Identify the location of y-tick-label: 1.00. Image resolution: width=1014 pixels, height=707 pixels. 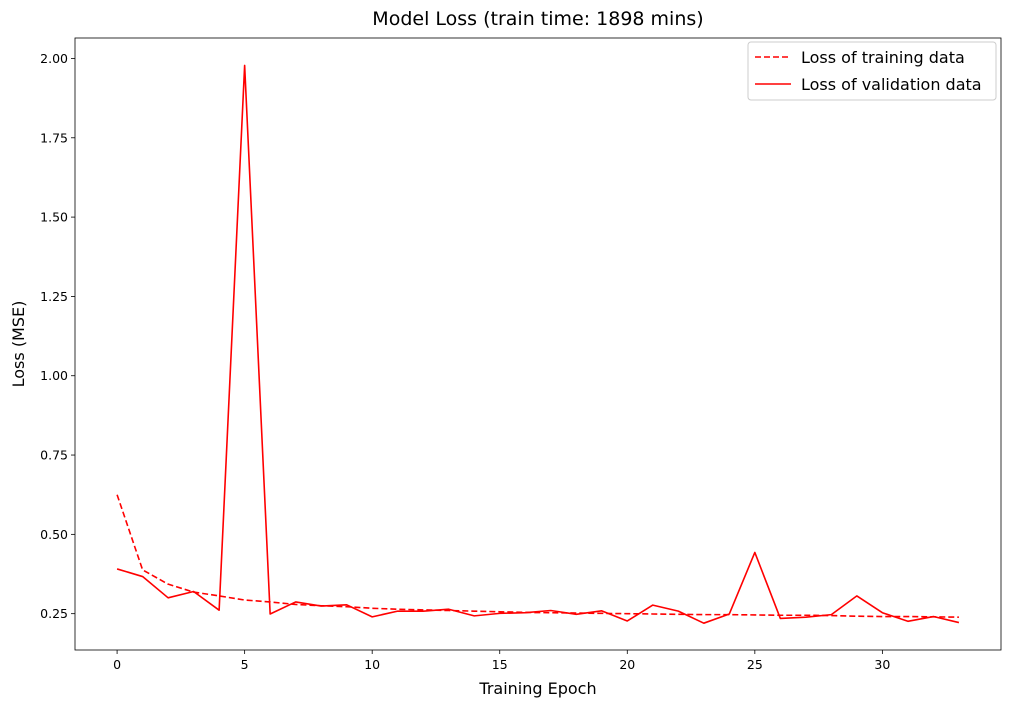
(54, 375).